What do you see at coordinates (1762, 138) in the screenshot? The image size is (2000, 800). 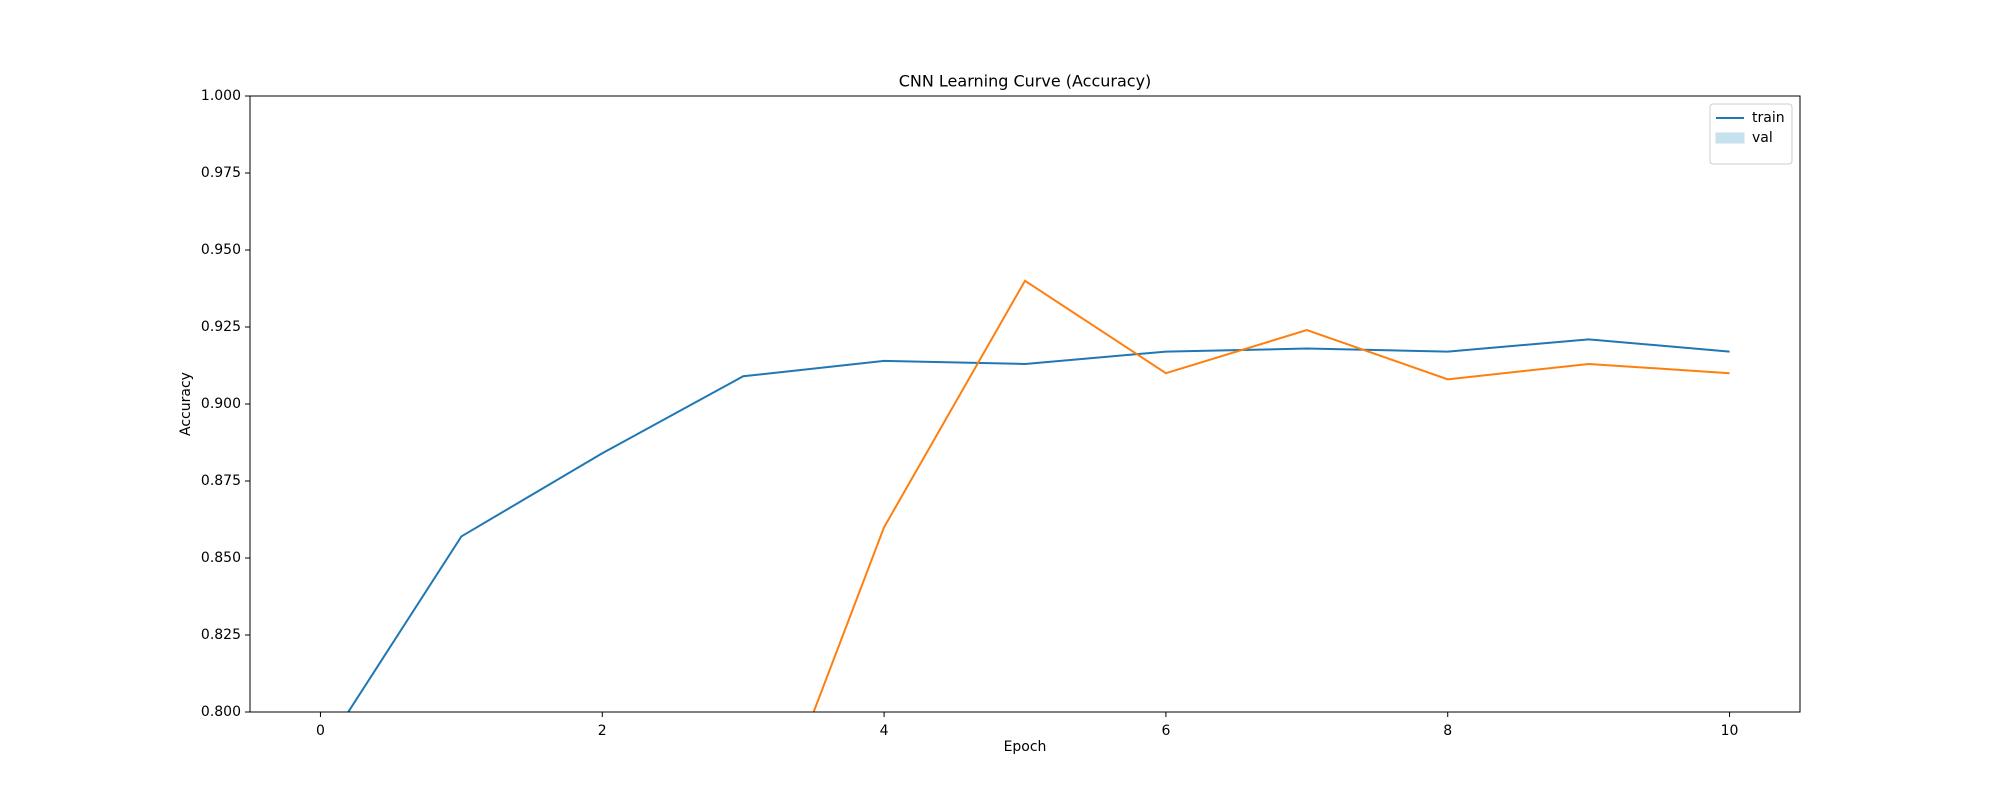 I see `legend-label: val` at bounding box center [1762, 138].